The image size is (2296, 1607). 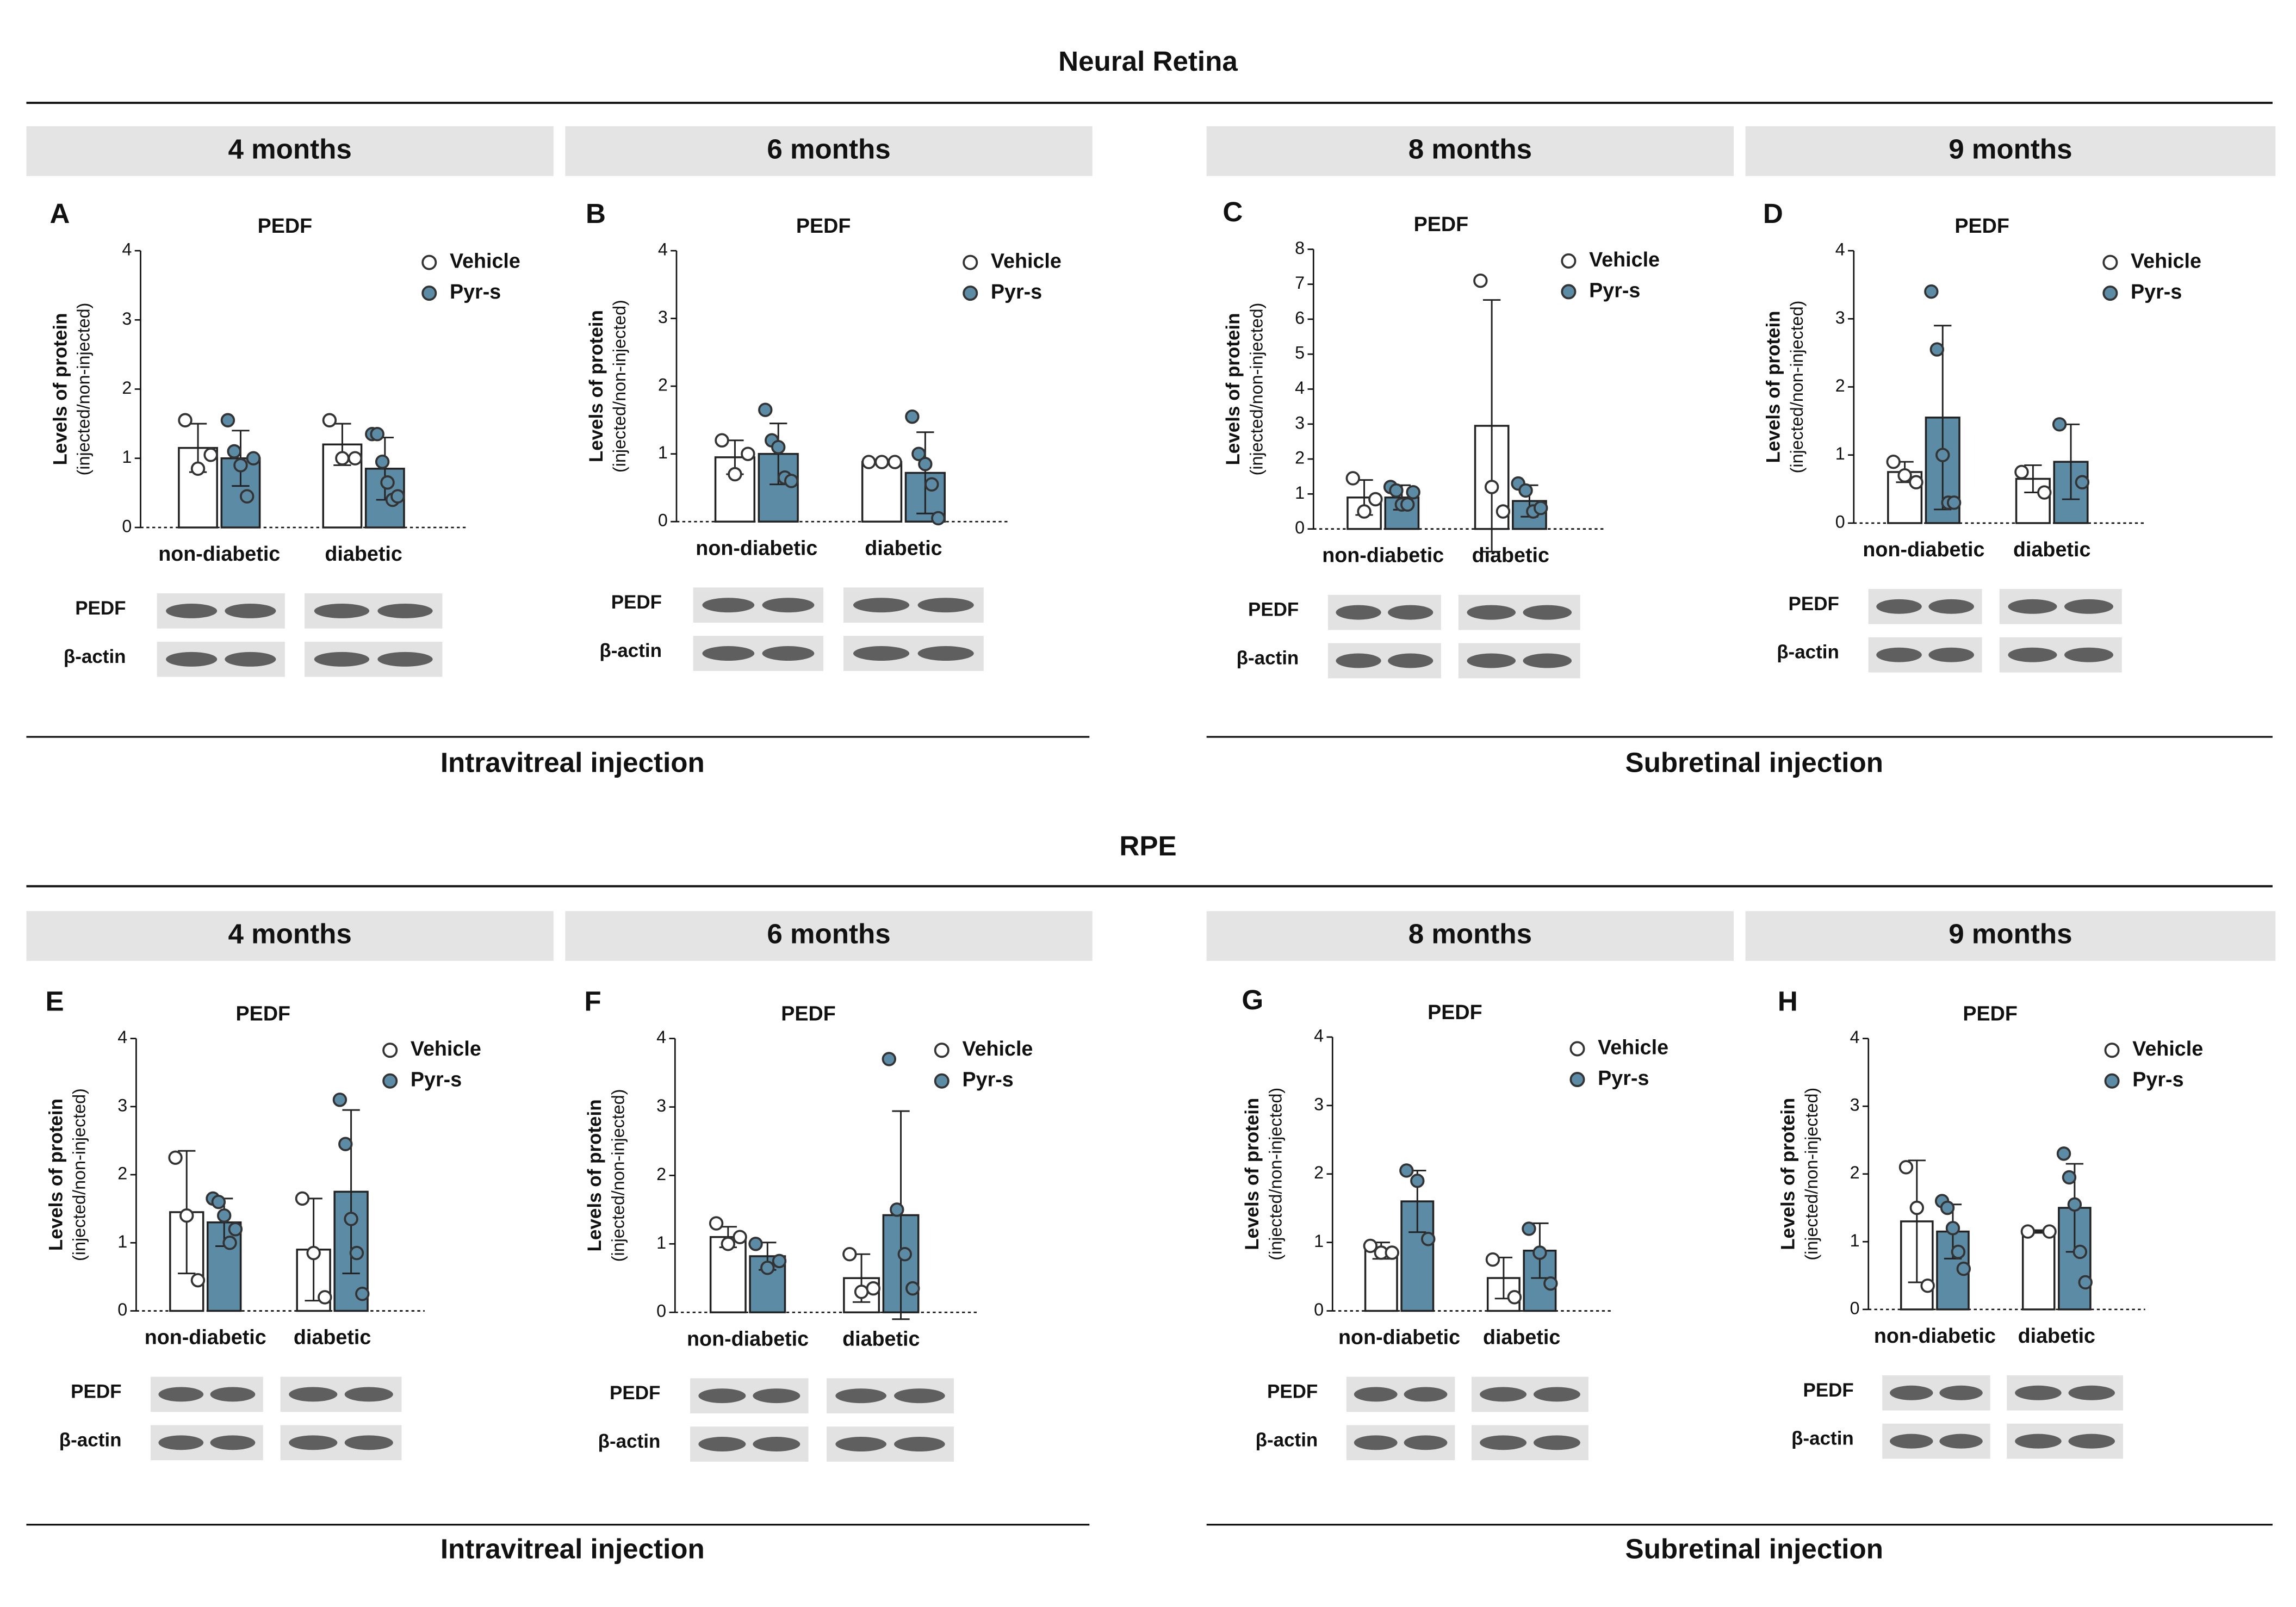 I want to click on y-tick-label: 3, so click(x=1300, y=422).